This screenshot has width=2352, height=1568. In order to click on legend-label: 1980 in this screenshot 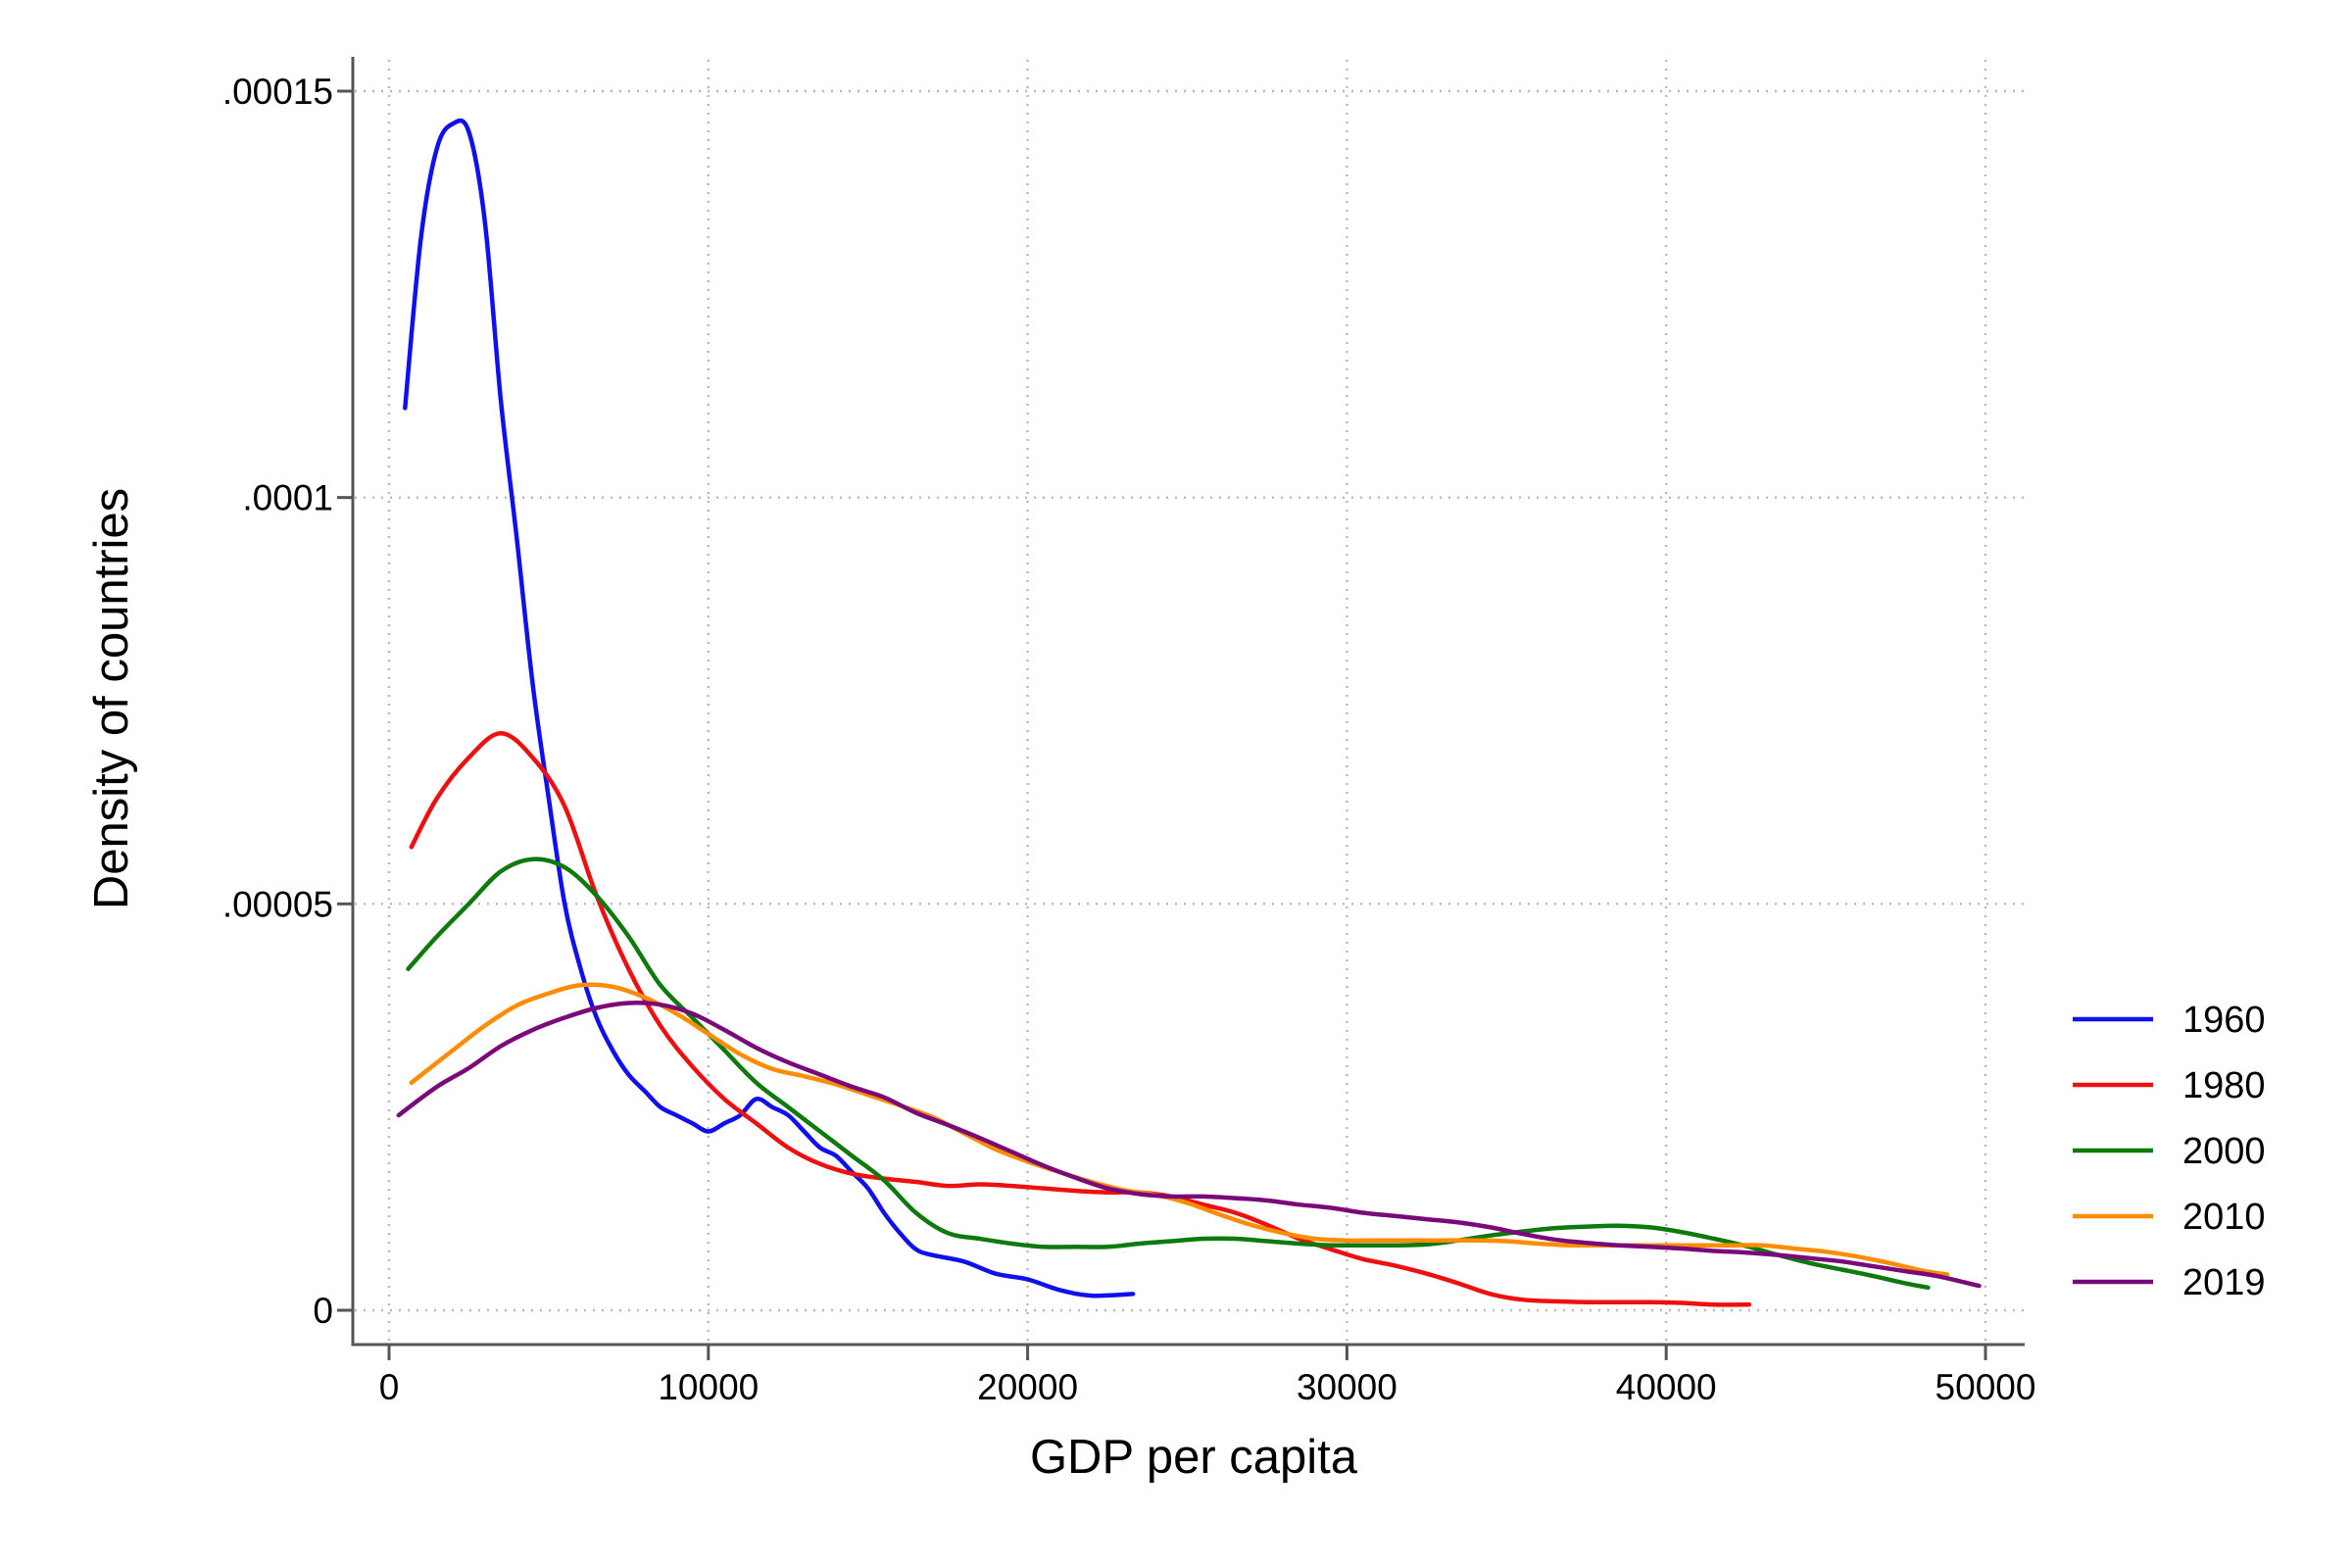, I will do `click(2224, 1085)`.